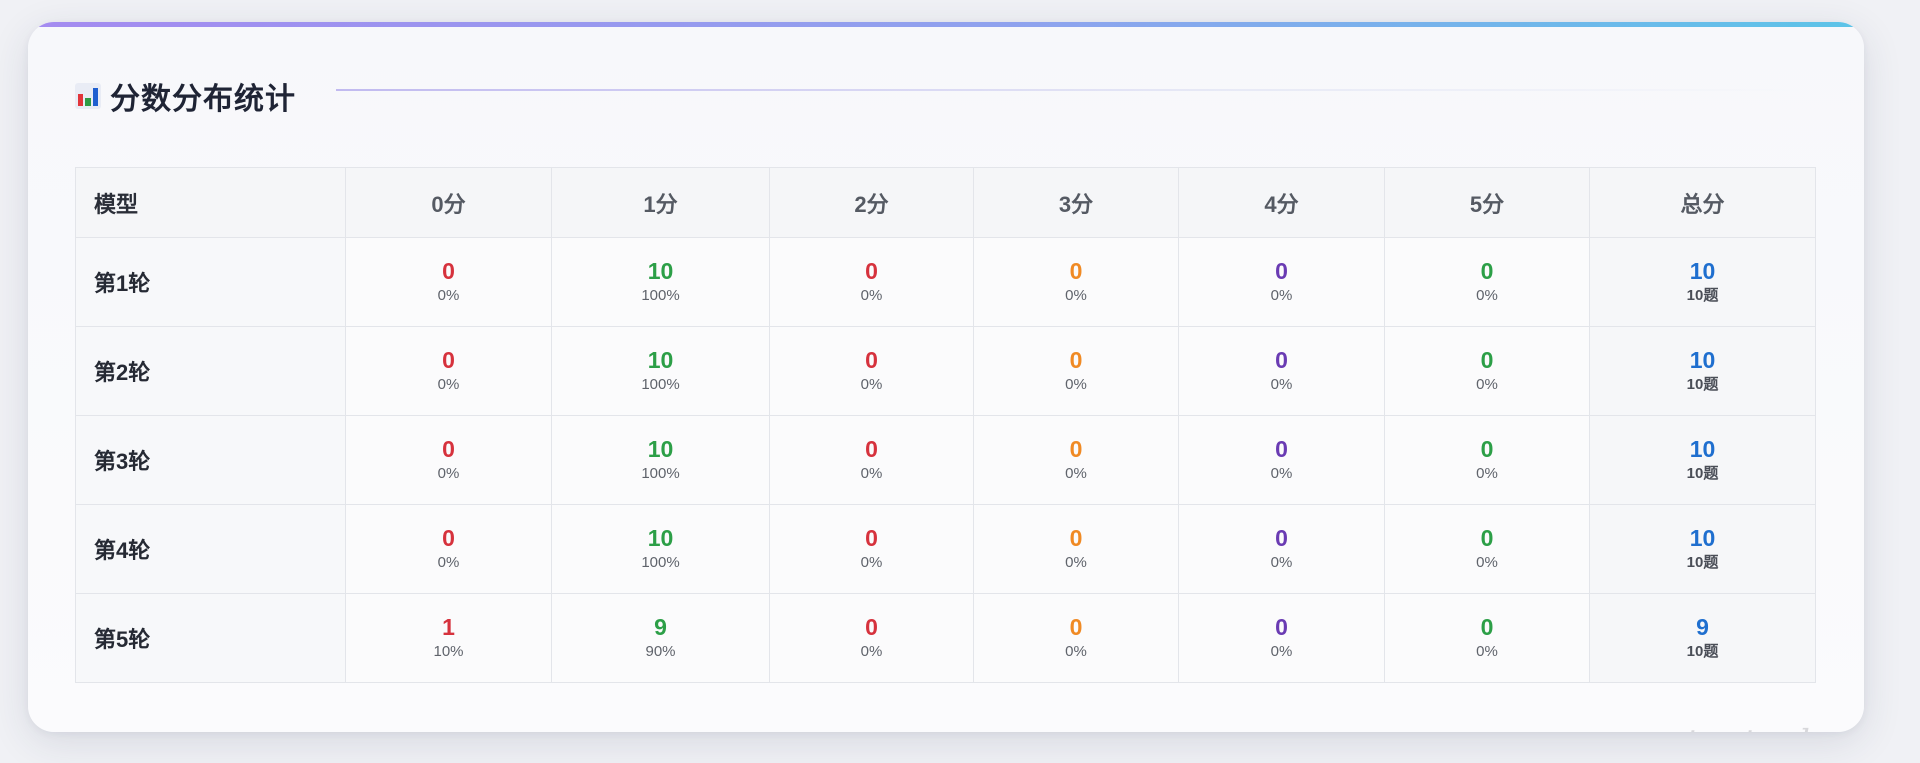  What do you see at coordinates (1071, 90) in the screenshot?
I see `title-divider` at bounding box center [1071, 90].